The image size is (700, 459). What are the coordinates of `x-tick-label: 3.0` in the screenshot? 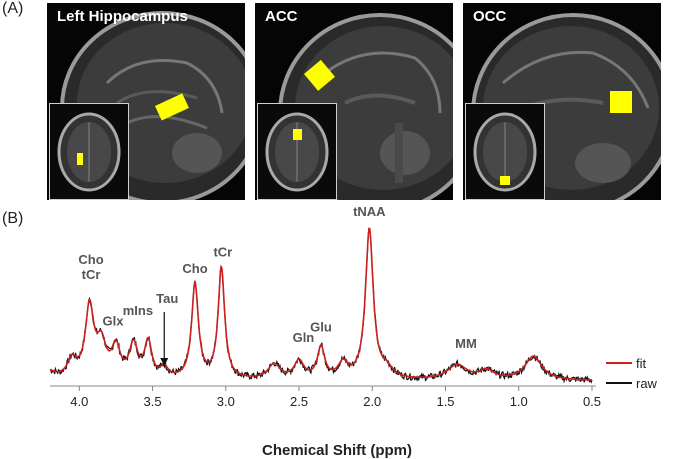 It's located at (226, 401).